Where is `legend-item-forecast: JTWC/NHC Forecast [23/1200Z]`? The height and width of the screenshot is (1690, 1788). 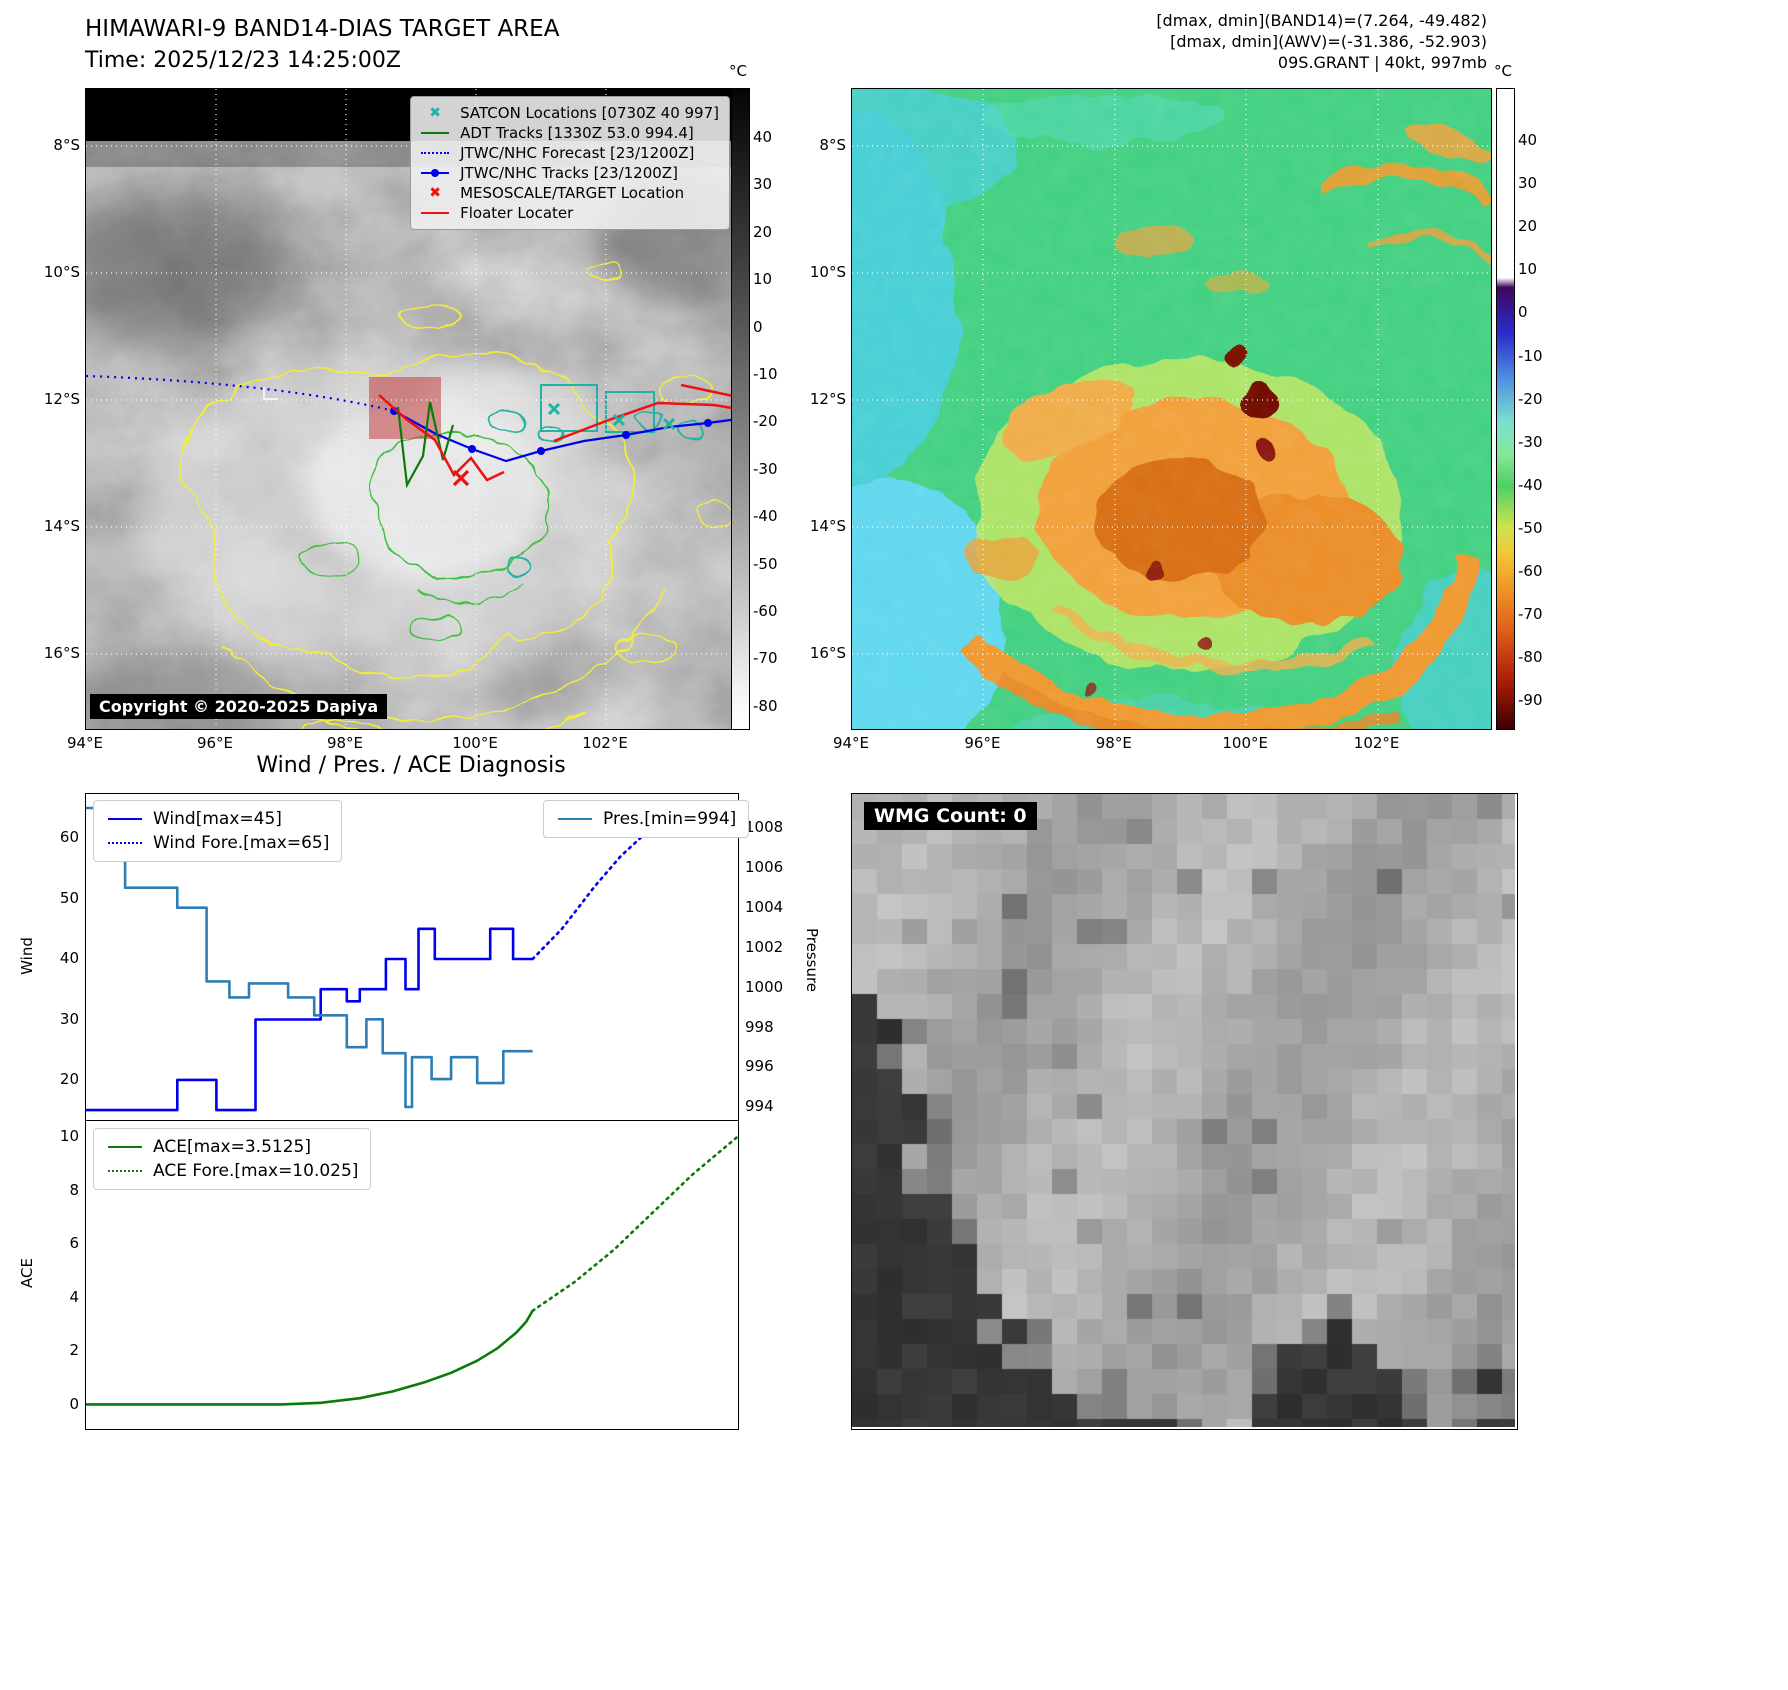 legend-item-forecast: JTWC/NHC Forecast [23/1200Z] is located at coordinates (569, 153).